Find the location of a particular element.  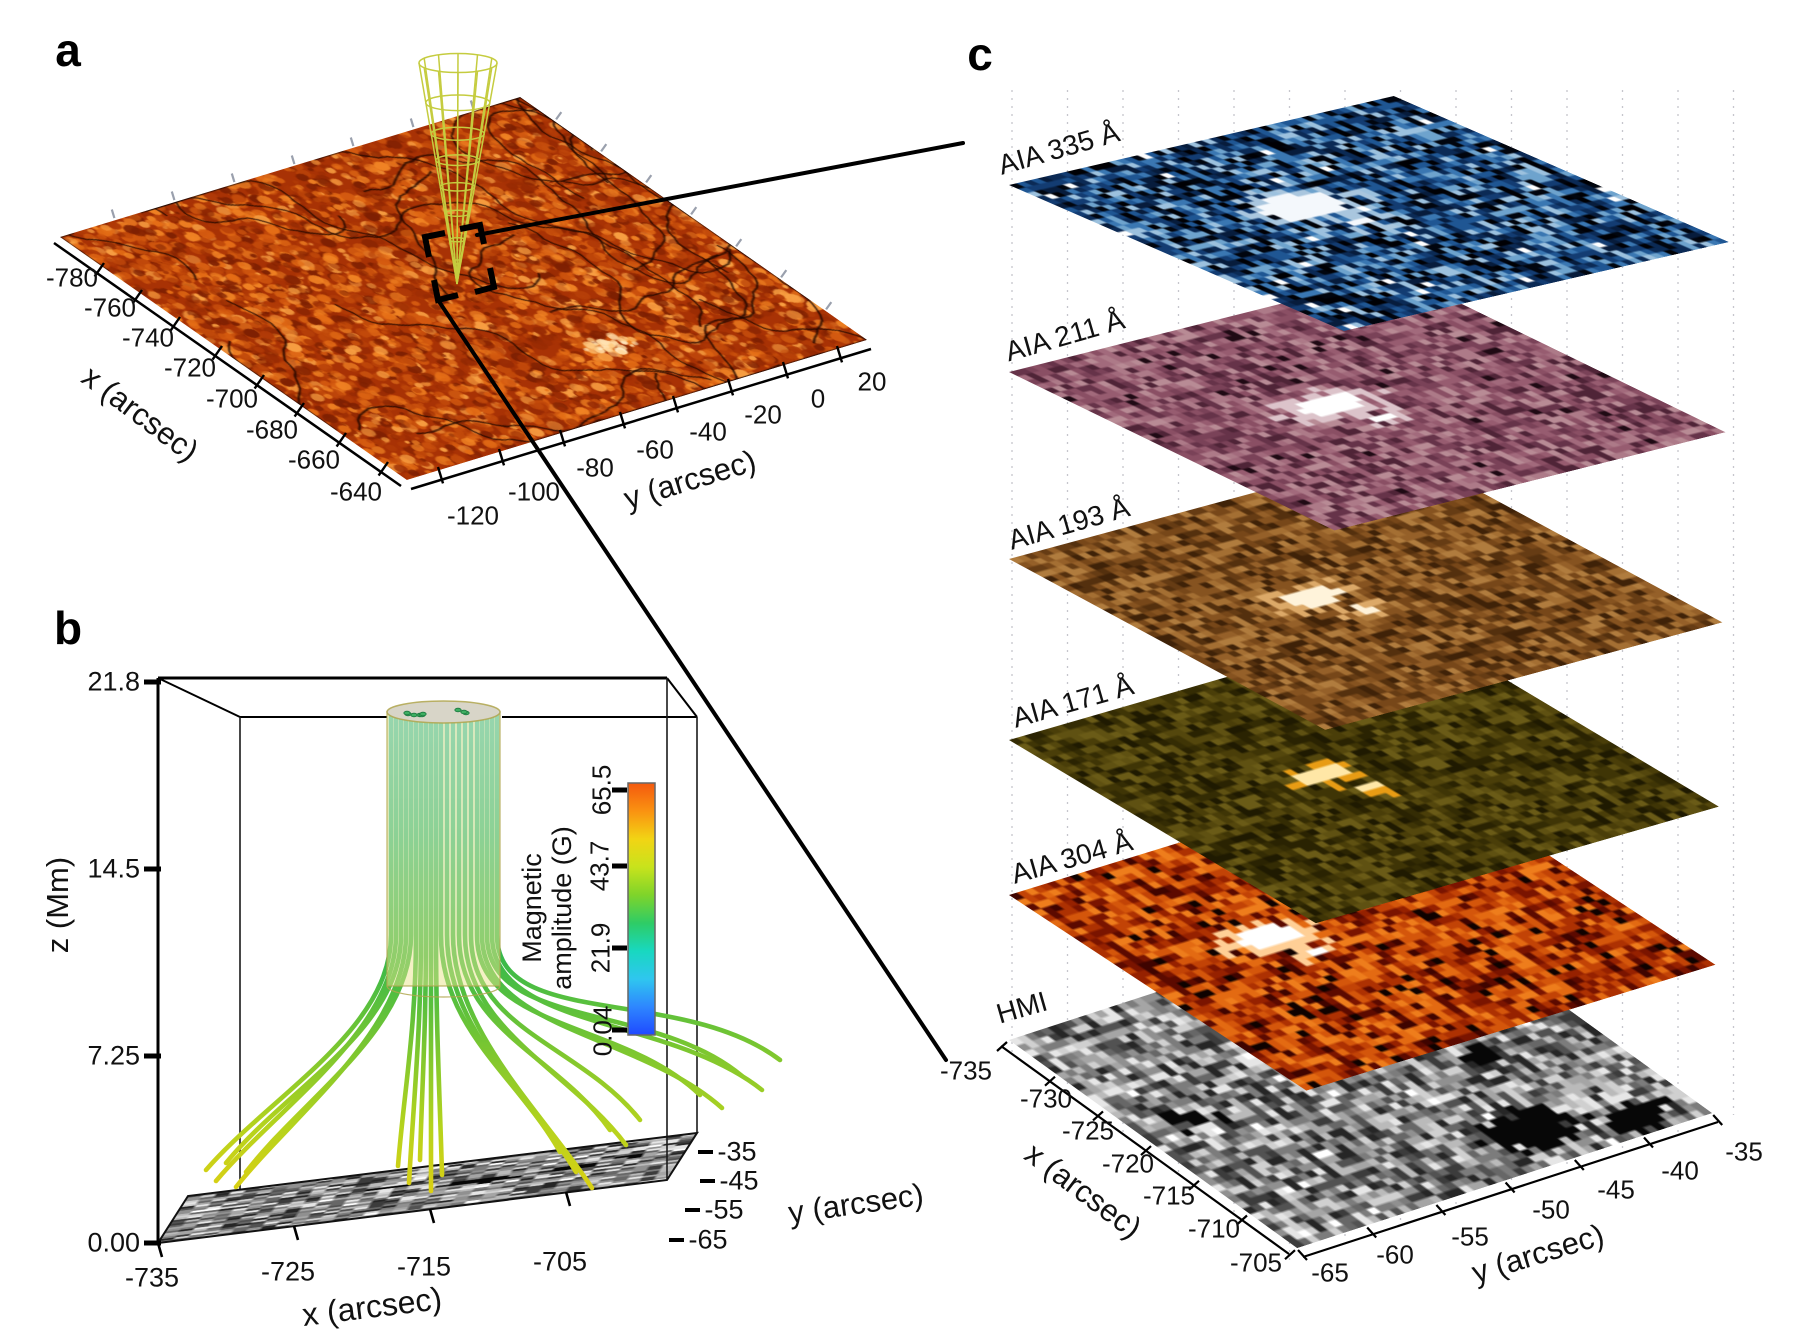

panel-b-box is located at coordinates (429, 967).